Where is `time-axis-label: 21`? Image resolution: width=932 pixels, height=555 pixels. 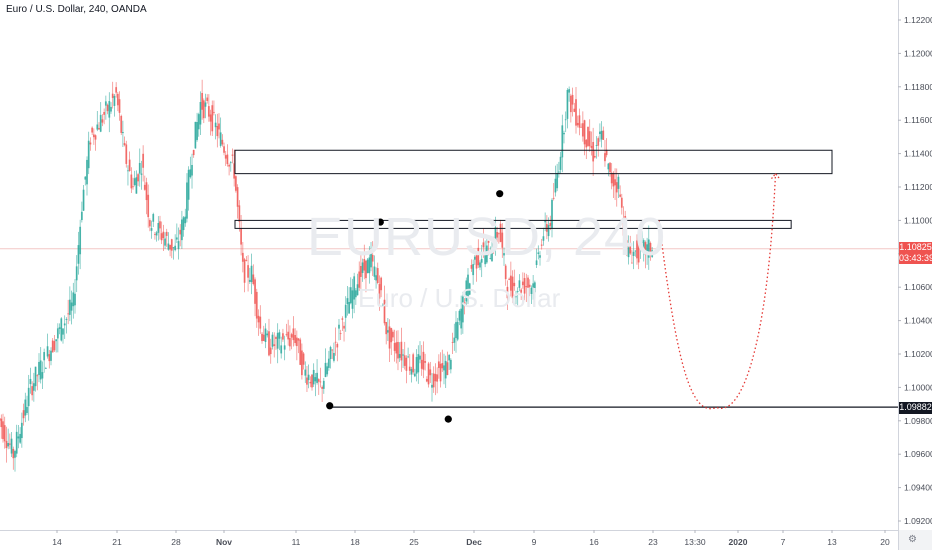
time-axis-label: 21 is located at coordinates (117, 542).